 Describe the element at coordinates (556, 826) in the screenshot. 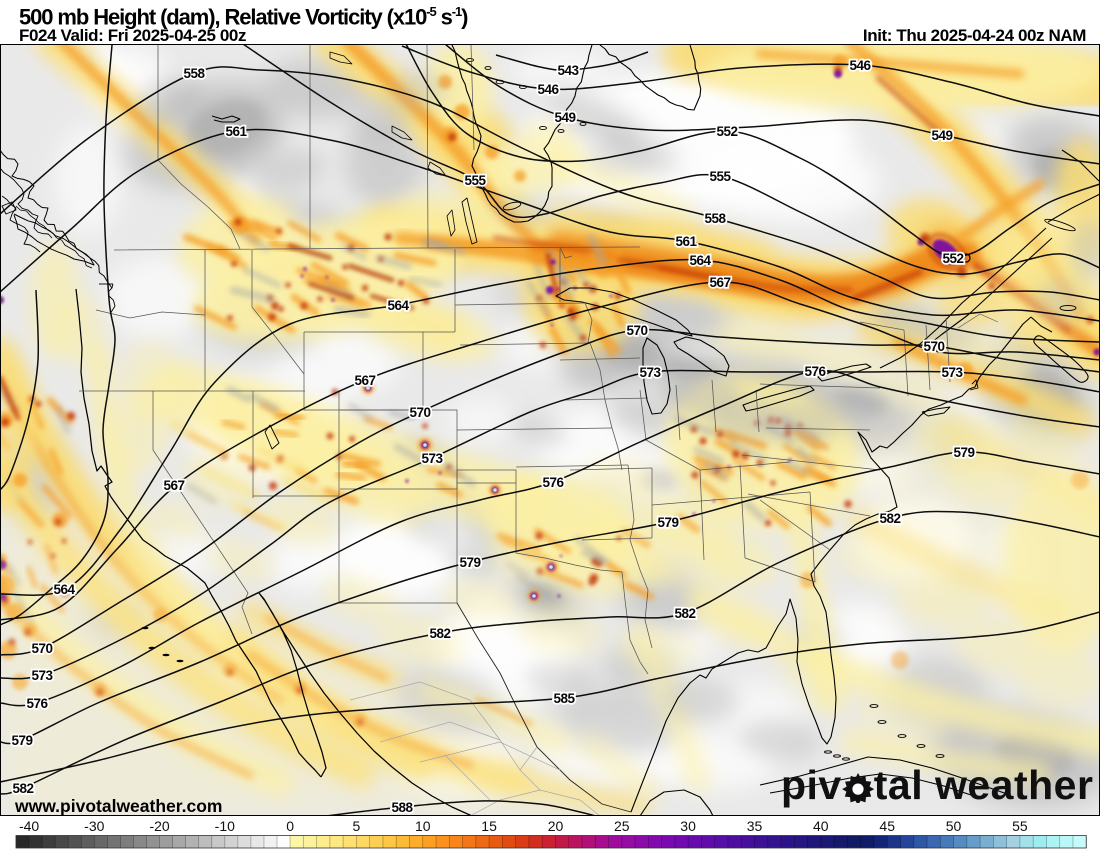

I see `svg-text: 20` at that location.